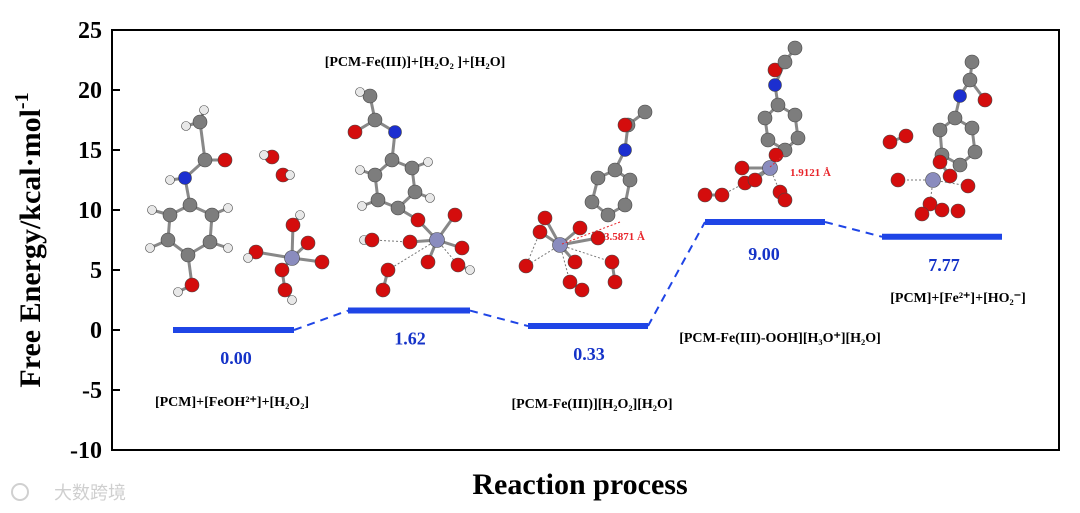 The image size is (1080, 513). What do you see at coordinates (764, 254) in the screenshot?
I see `energy-value-label: 9.00` at bounding box center [764, 254].